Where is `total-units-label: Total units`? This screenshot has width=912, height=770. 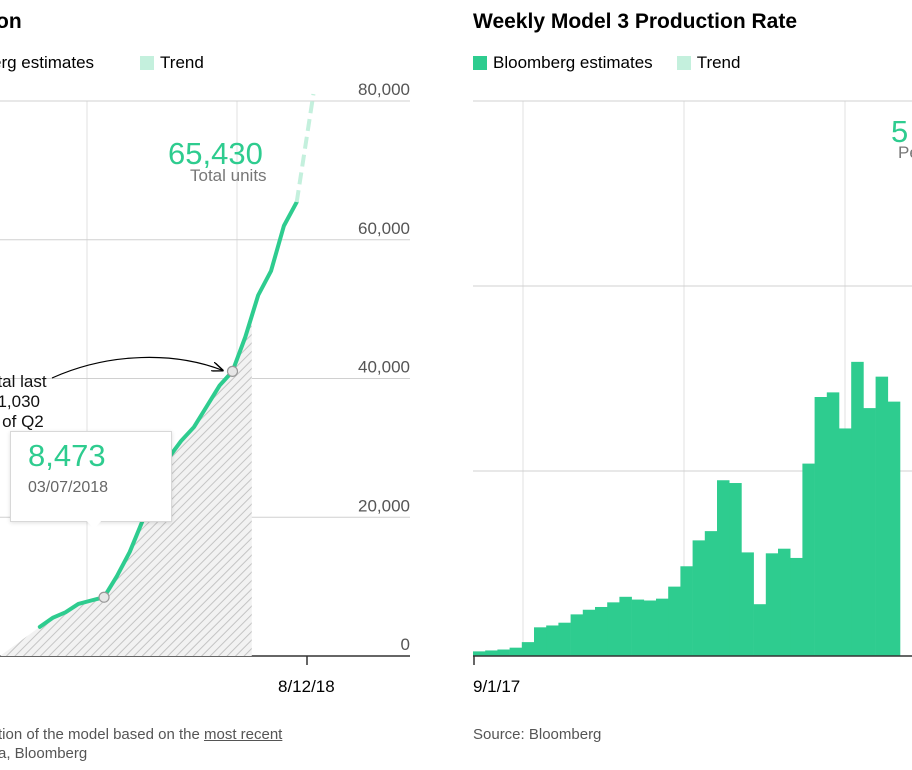 total-units-label: Total units is located at coordinates (228, 175).